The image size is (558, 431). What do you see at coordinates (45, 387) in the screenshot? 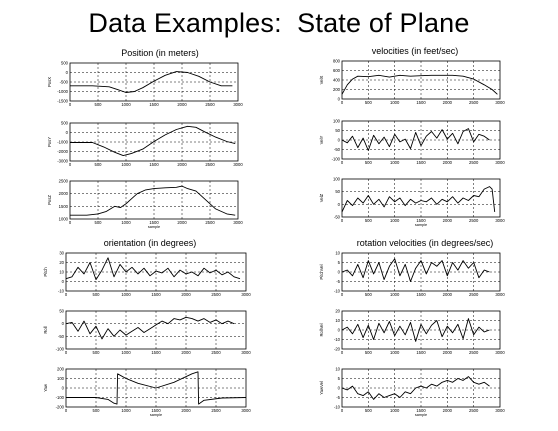
I see `y-axis-label: Yaw` at bounding box center [45, 387].